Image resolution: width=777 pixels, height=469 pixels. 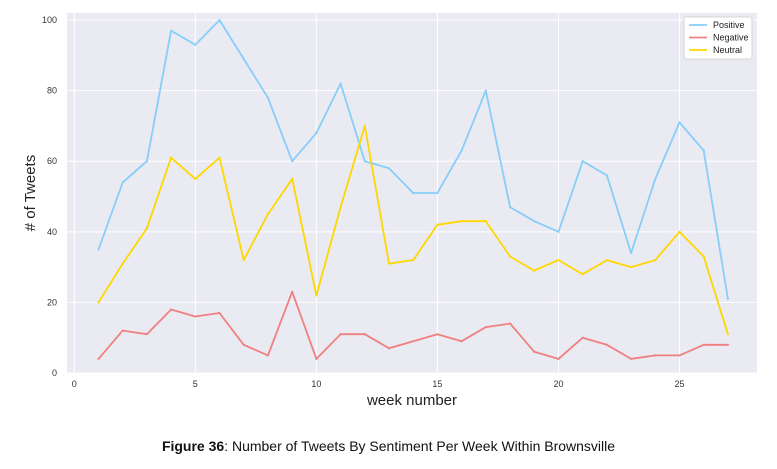 What do you see at coordinates (52, 302) in the screenshot?
I see `y-tick-label: 20` at bounding box center [52, 302].